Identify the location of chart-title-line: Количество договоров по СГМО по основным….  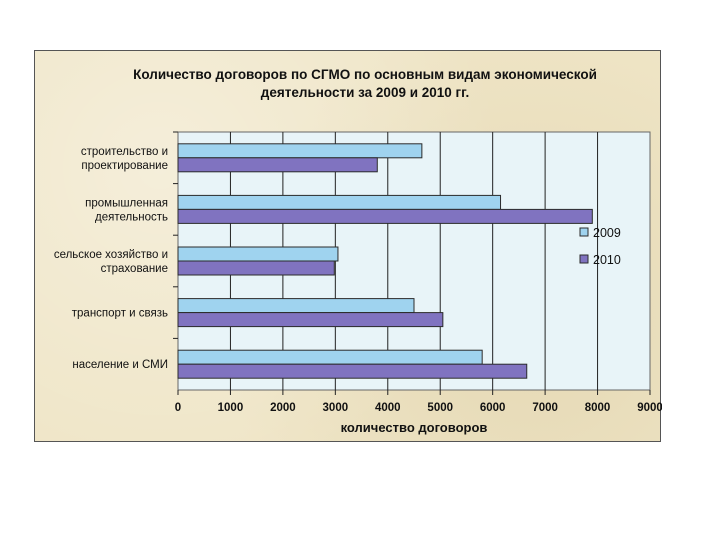
(365, 74).